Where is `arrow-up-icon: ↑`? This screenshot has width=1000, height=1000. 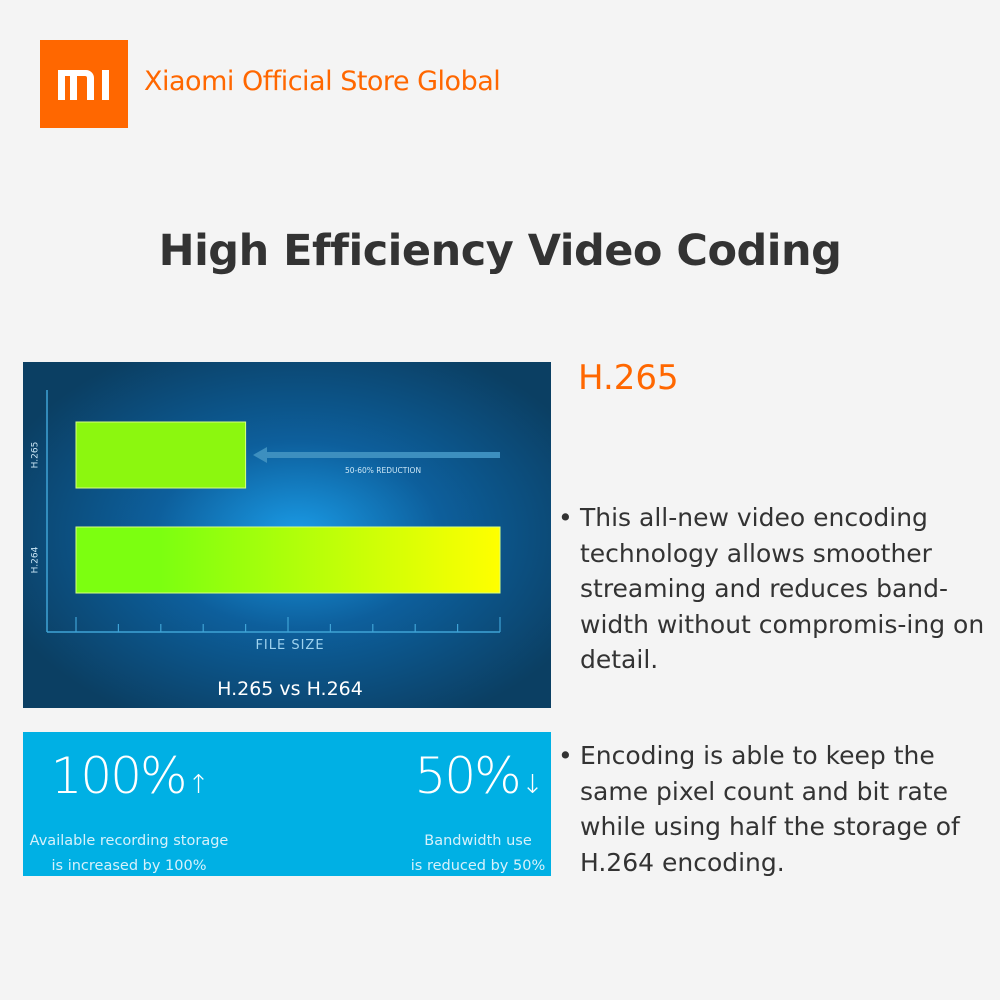 arrow-up-icon: ↑ is located at coordinates (198, 785).